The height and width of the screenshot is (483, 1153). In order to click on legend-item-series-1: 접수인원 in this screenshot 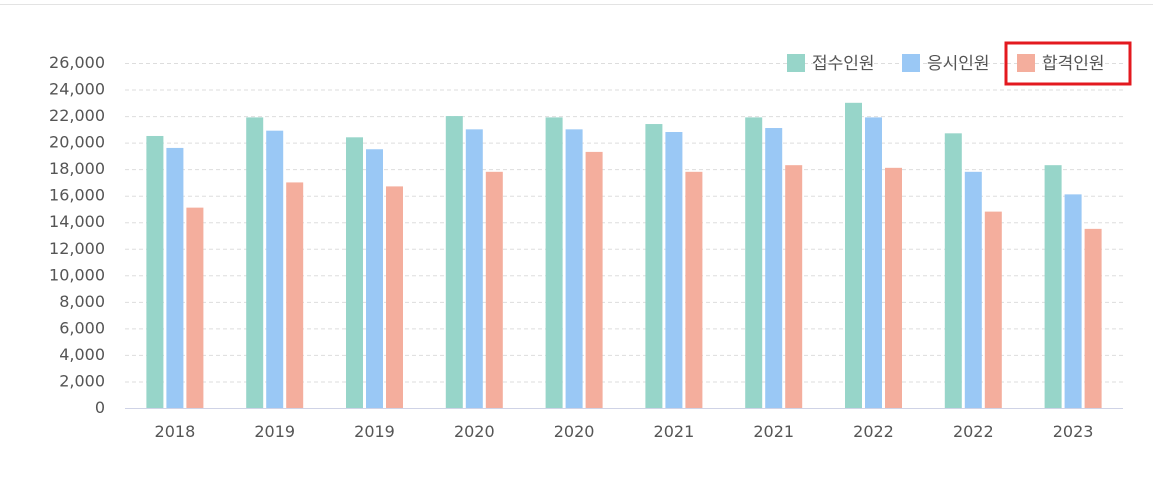, I will do `click(831, 64)`.